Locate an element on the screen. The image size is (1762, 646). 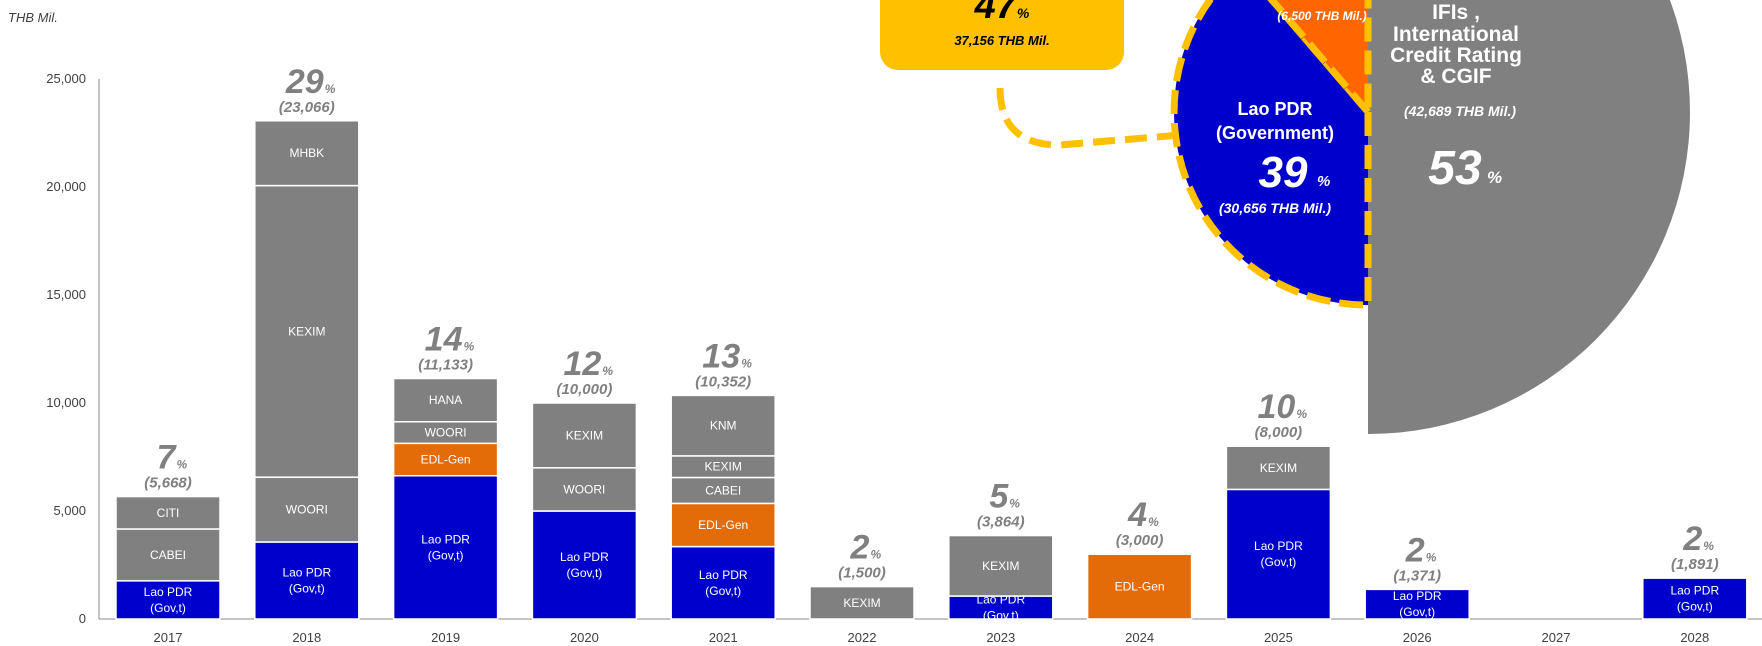
bar-percent-label: 14 is located at coordinates (444, 340).